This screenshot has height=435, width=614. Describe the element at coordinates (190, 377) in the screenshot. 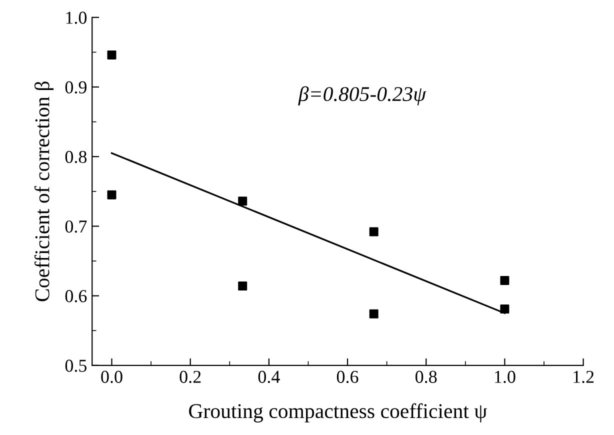

I see `x-tick-label: 0.2` at that location.